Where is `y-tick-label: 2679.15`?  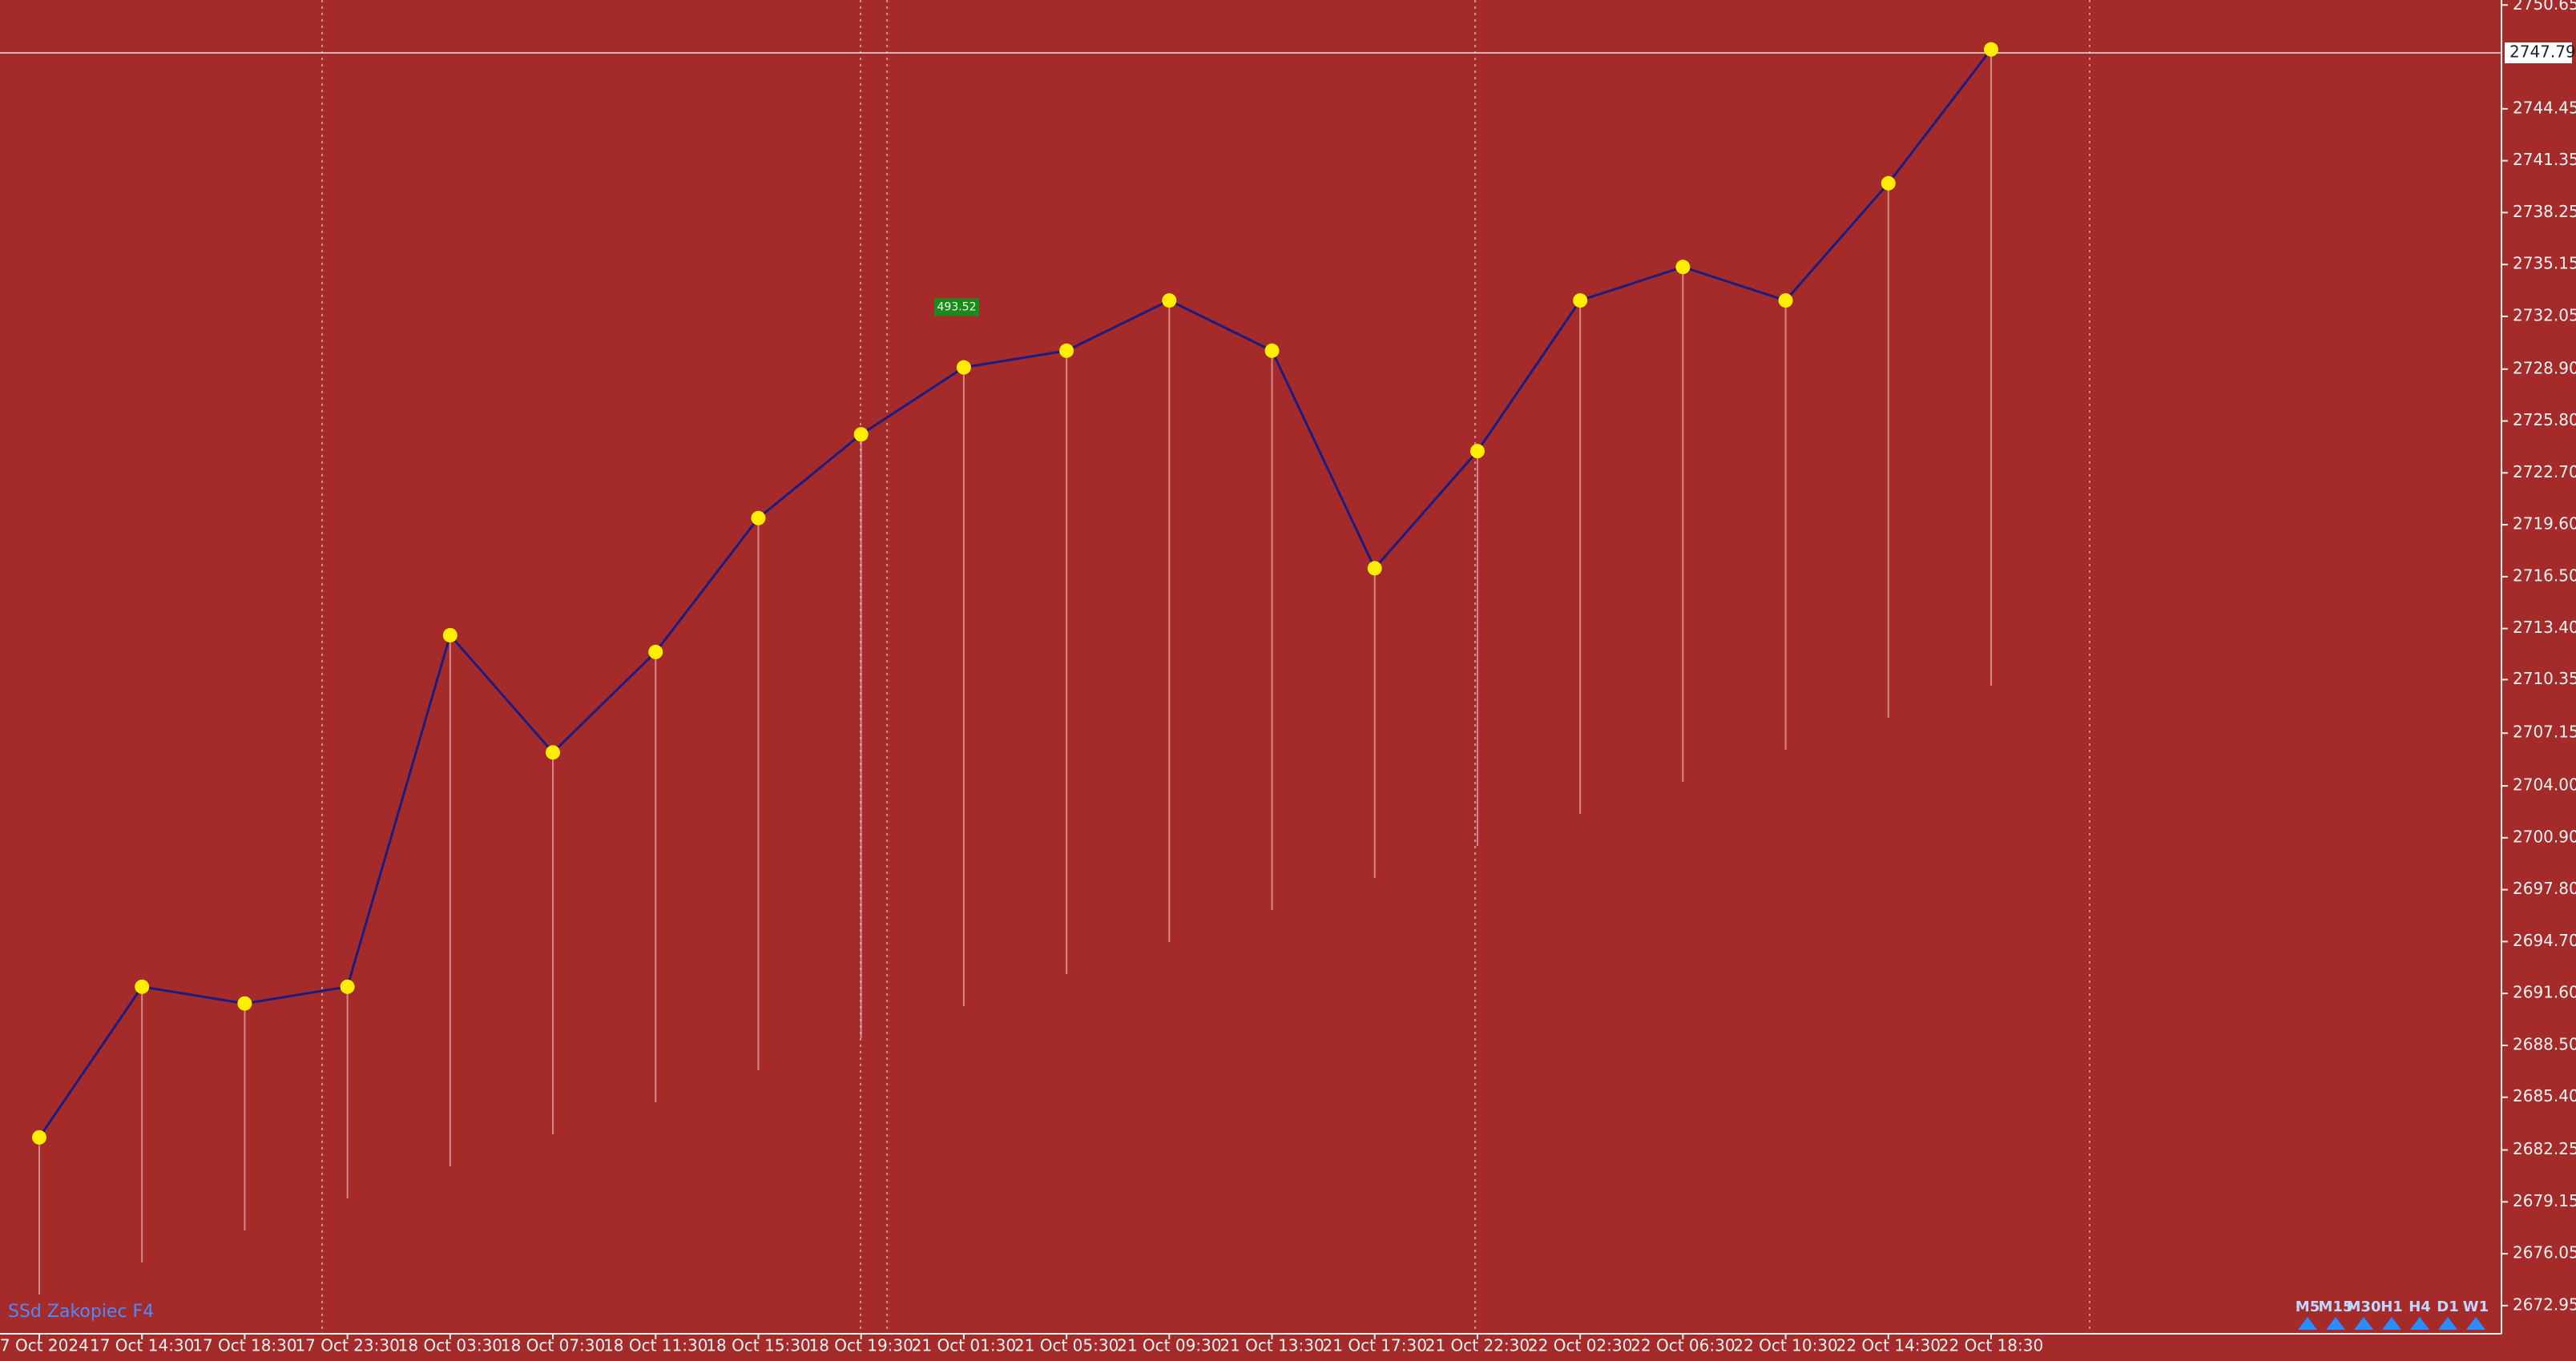 y-tick-label: 2679.15 is located at coordinates (2544, 1200).